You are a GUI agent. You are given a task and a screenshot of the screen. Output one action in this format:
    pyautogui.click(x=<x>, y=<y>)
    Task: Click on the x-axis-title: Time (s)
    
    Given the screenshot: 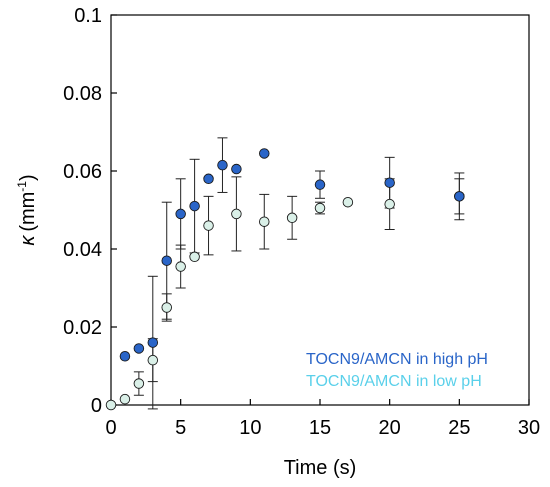 What is the action you would take?
    pyautogui.click(x=320, y=468)
    